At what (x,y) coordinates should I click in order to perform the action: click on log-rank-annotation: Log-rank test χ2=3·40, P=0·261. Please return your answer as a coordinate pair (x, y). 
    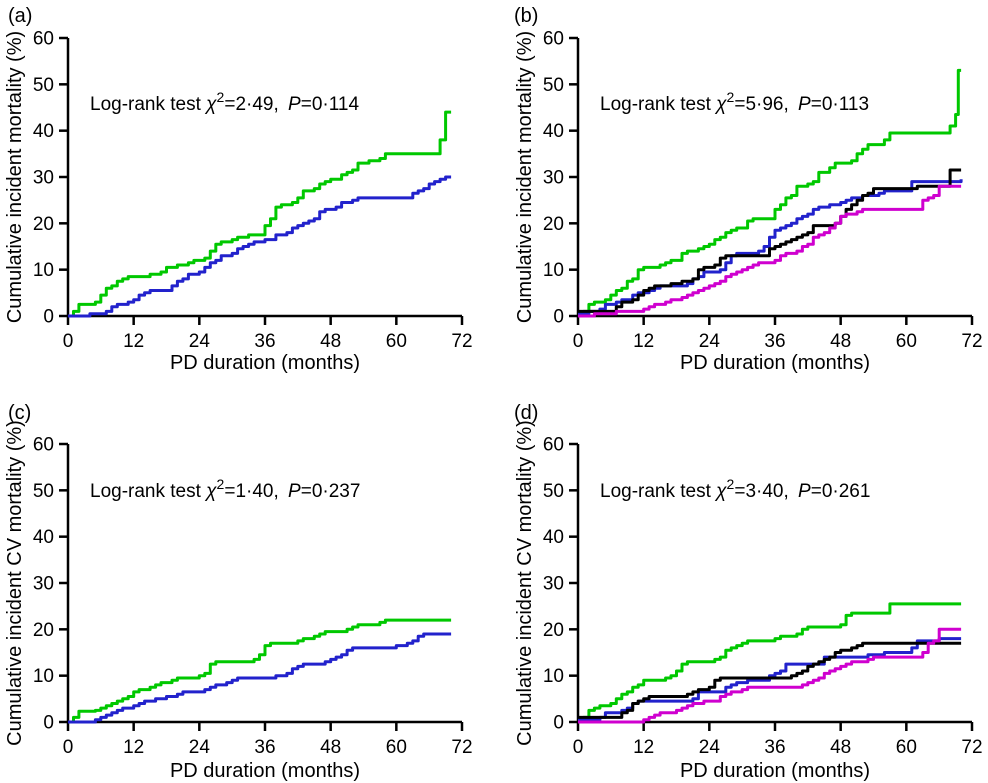
    Looking at the image, I should click on (735, 489).